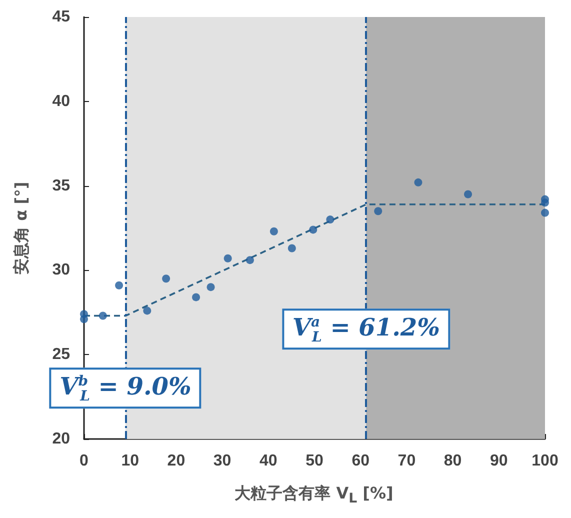  Describe the element at coordinates (499, 461) in the screenshot. I see `x-tick-label: 90` at that location.